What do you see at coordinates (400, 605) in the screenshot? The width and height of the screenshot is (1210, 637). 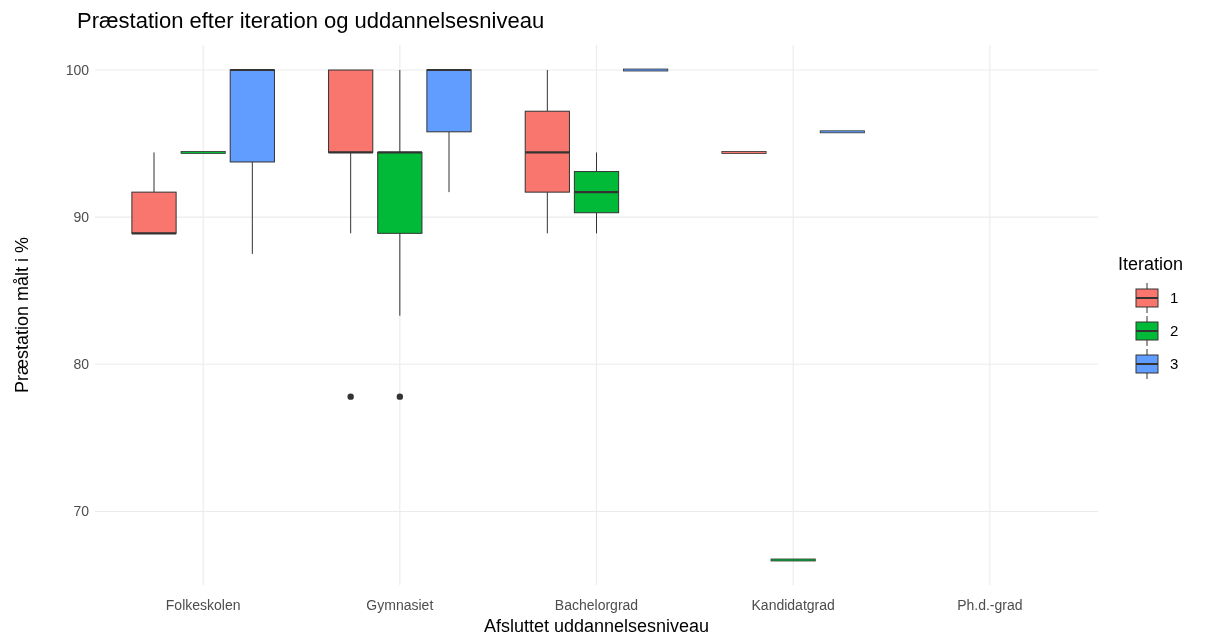 I see `x-tick-label: Gymnasiet` at bounding box center [400, 605].